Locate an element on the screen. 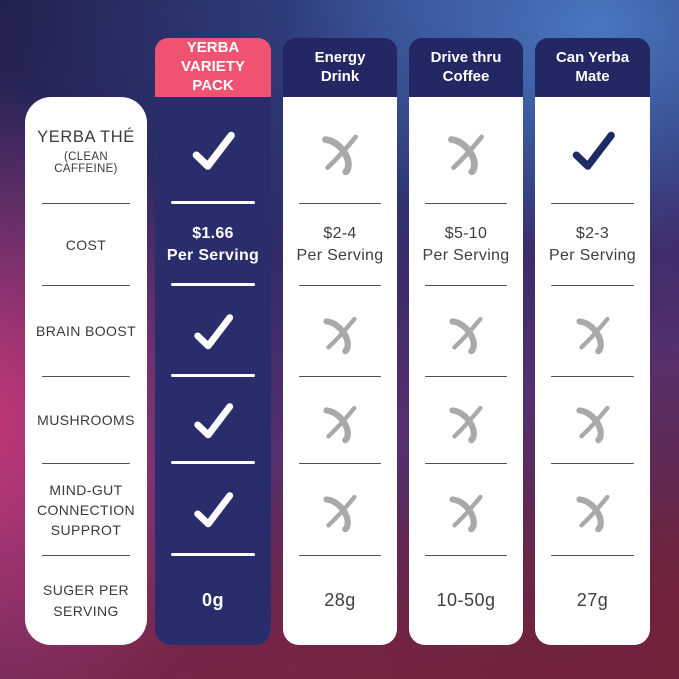  cell-sugar: 0g is located at coordinates (213, 600).